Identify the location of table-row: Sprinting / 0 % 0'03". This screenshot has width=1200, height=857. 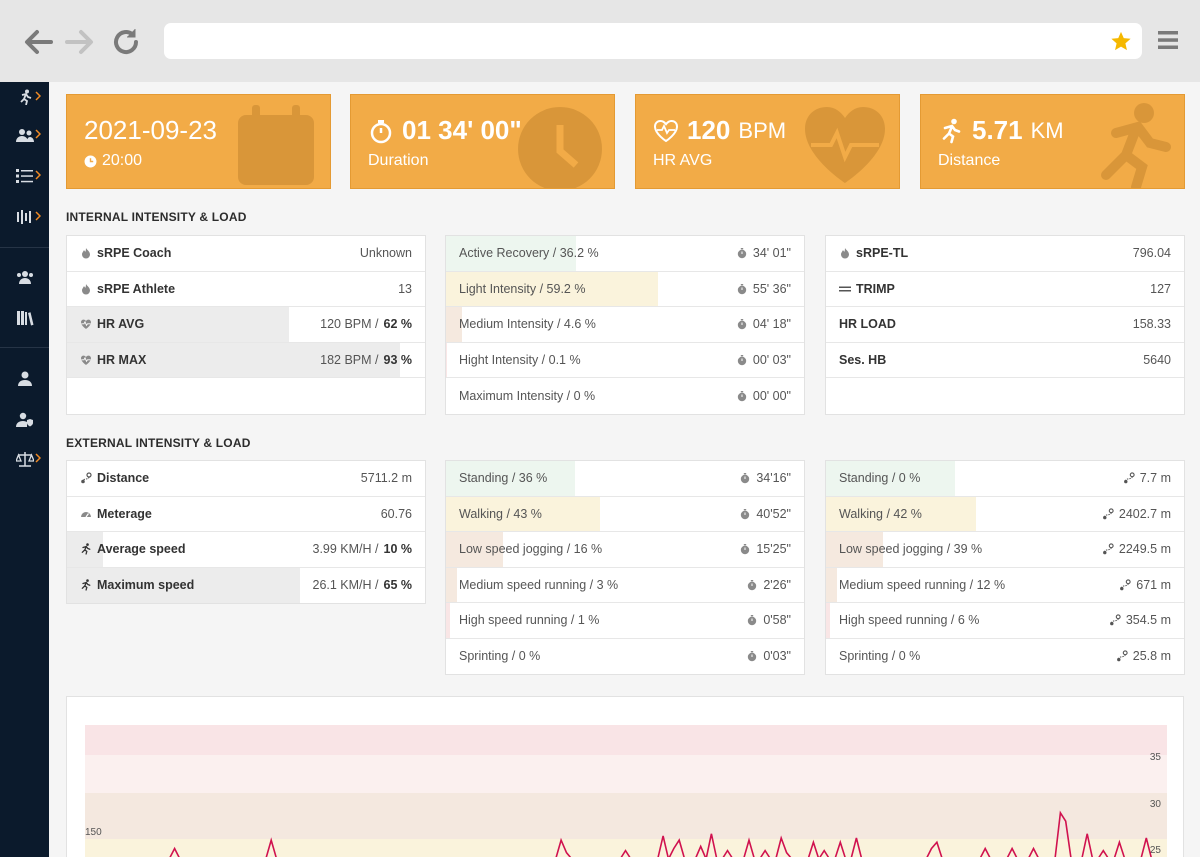
(625, 657).